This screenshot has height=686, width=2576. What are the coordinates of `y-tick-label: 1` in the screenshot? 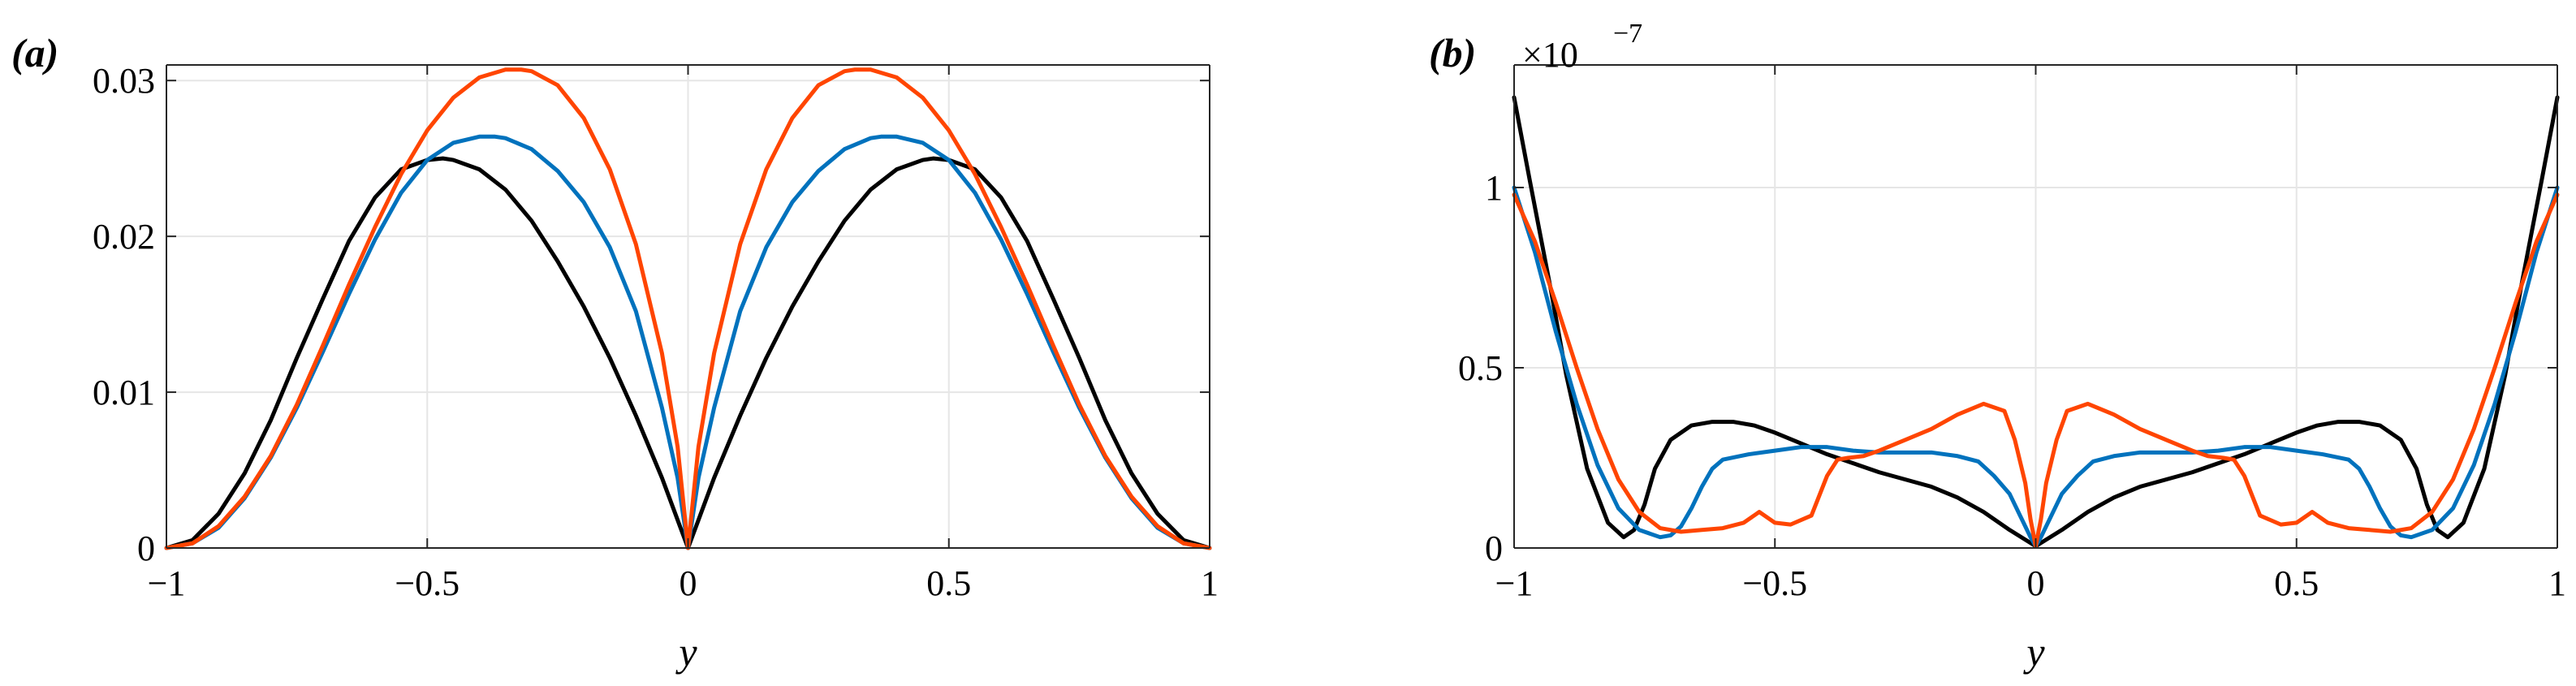 It's located at (1494, 188).